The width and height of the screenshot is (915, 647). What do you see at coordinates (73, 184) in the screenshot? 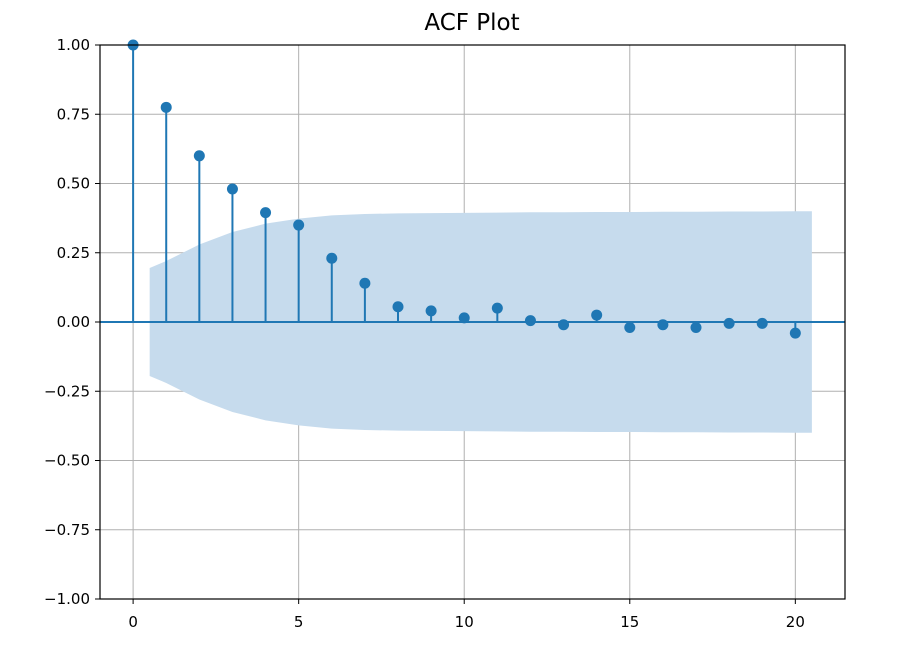
I see `y-tick-label: 0.50` at bounding box center [73, 184].